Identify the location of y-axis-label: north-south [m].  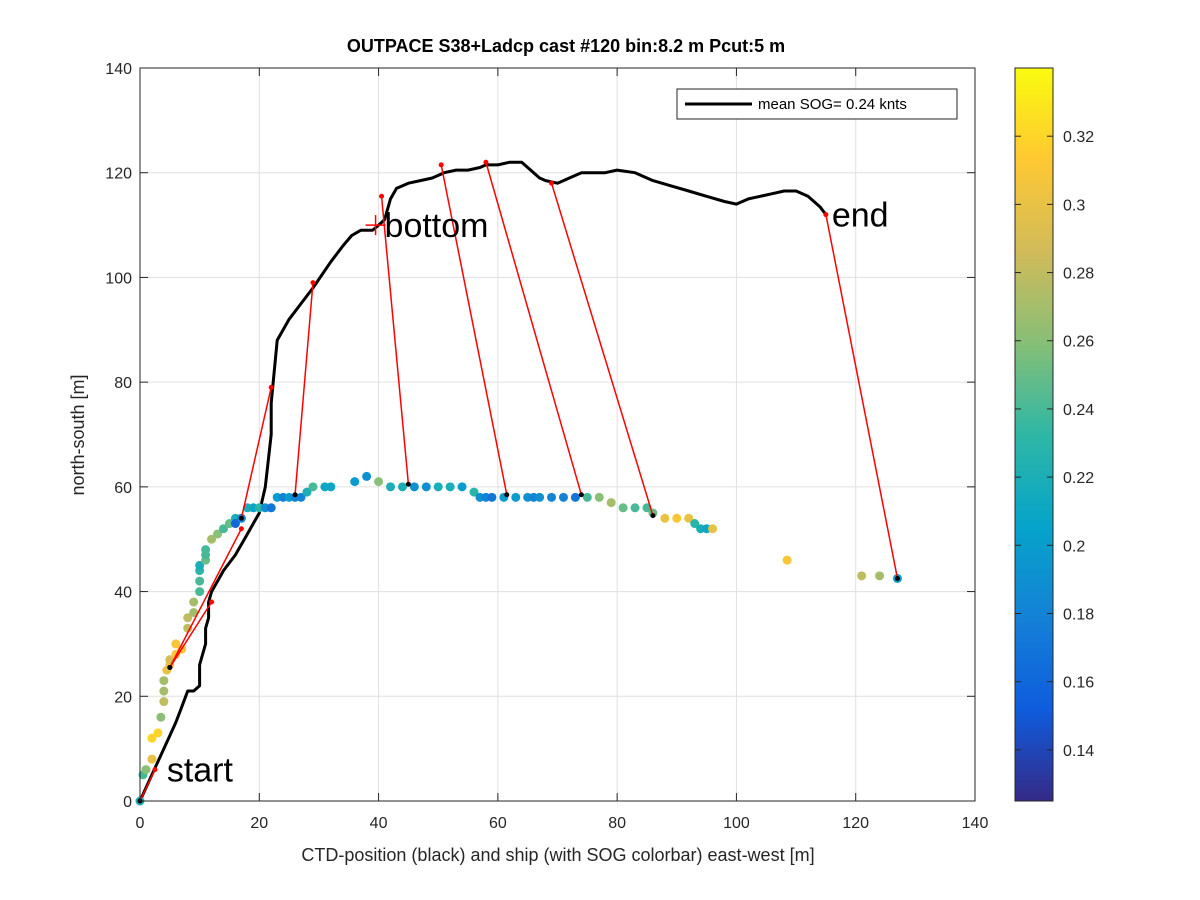
(78, 434).